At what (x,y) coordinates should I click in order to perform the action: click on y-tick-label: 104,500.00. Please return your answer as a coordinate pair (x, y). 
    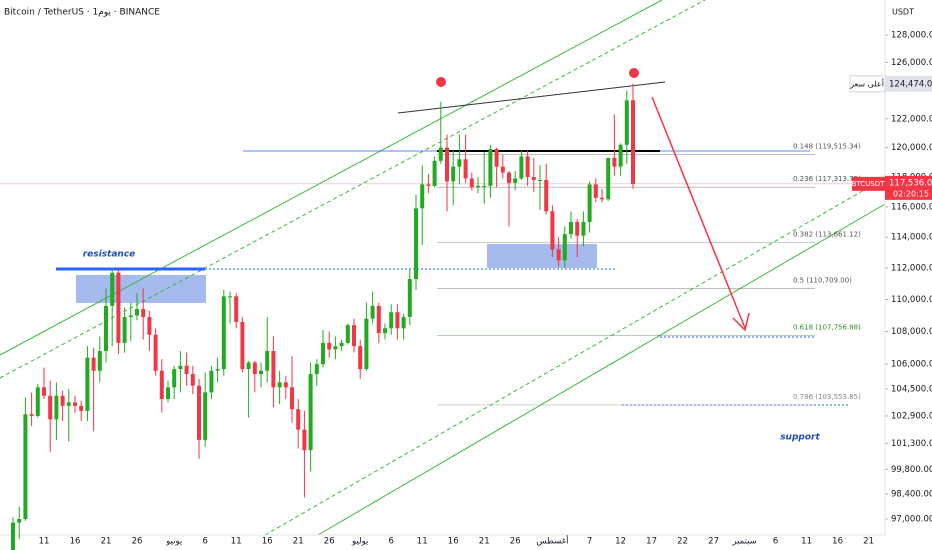
    Looking at the image, I should click on (911, 390).